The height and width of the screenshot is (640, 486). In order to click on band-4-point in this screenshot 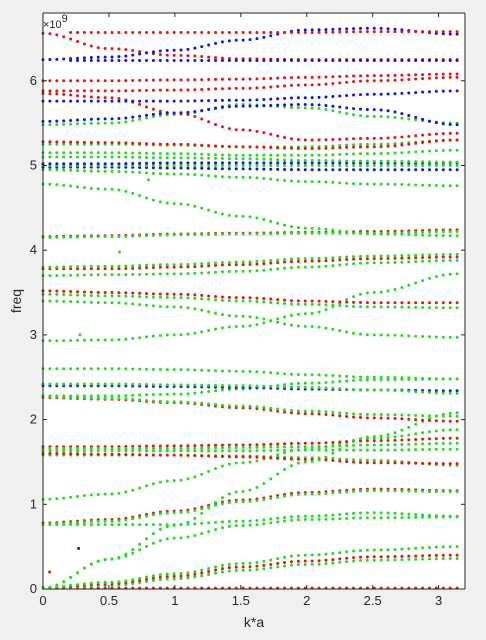, I will do `click(216, 530)`.